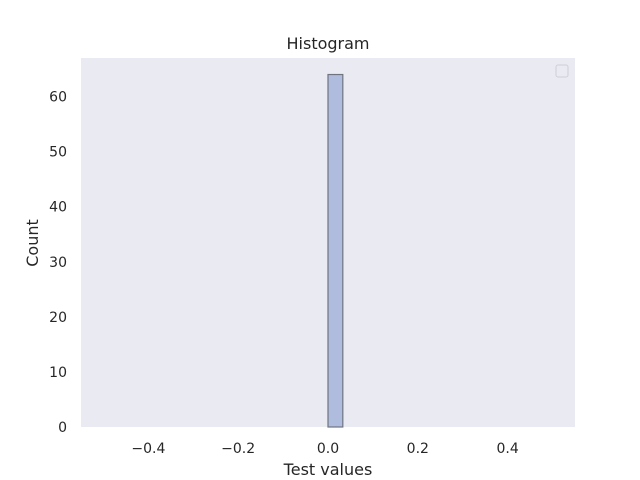 The image size is (640, 480). I want to click on y-tick-label: 40, so click(58, 208).